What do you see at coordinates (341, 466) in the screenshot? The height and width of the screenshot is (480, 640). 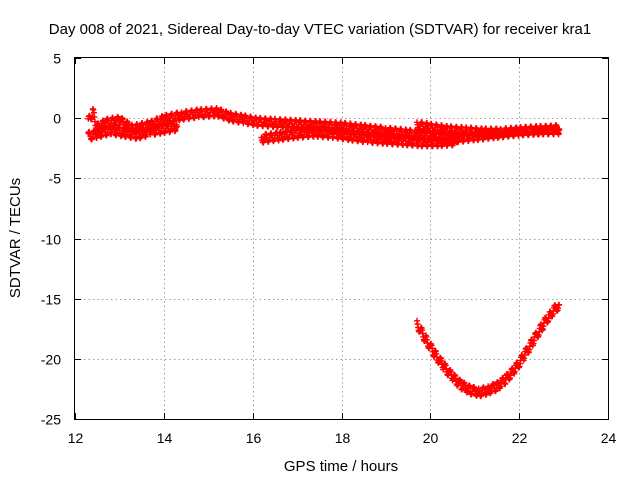 I see `x-axis-label: GPS time / hours` at bounding box center [341, 466].